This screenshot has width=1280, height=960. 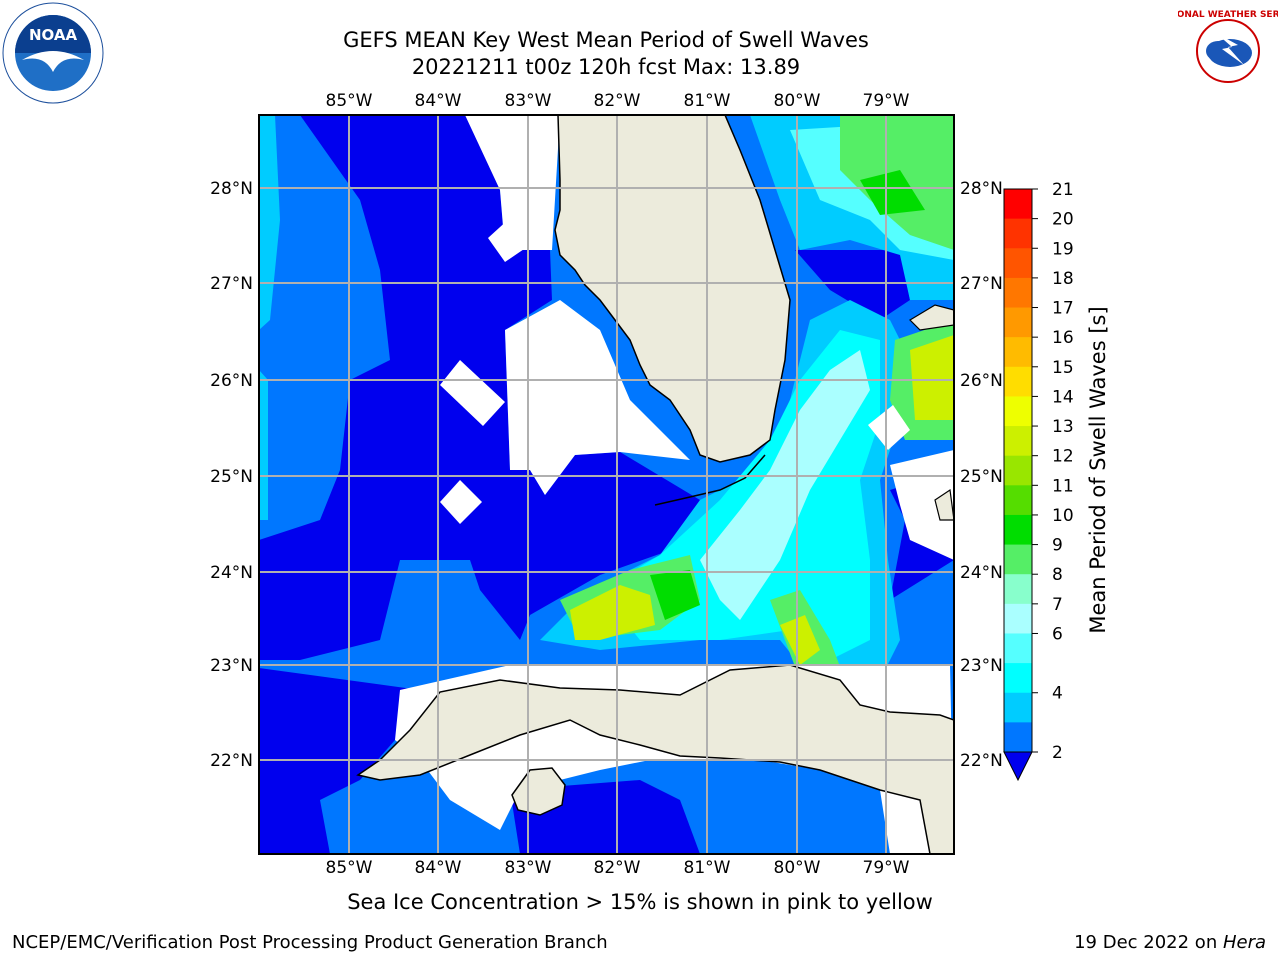 I want to click on region-12-13s-east, so click(x=932, y=377).